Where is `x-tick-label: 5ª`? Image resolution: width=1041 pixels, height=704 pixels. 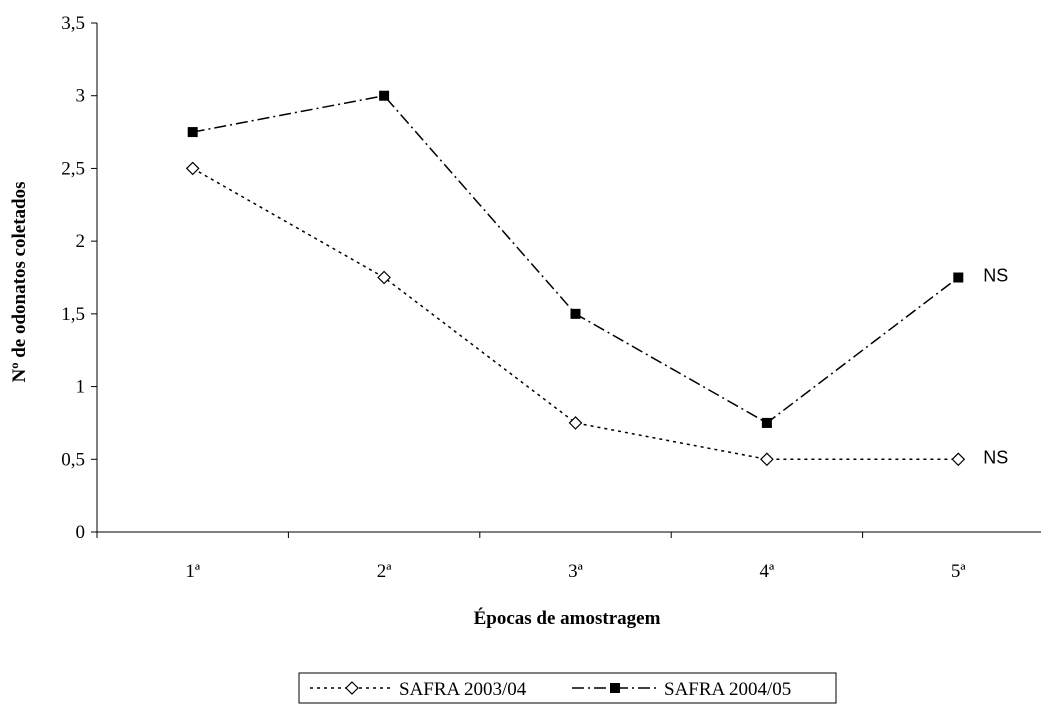 x-tick-label: 5ª is located at coordinates (959, 571).